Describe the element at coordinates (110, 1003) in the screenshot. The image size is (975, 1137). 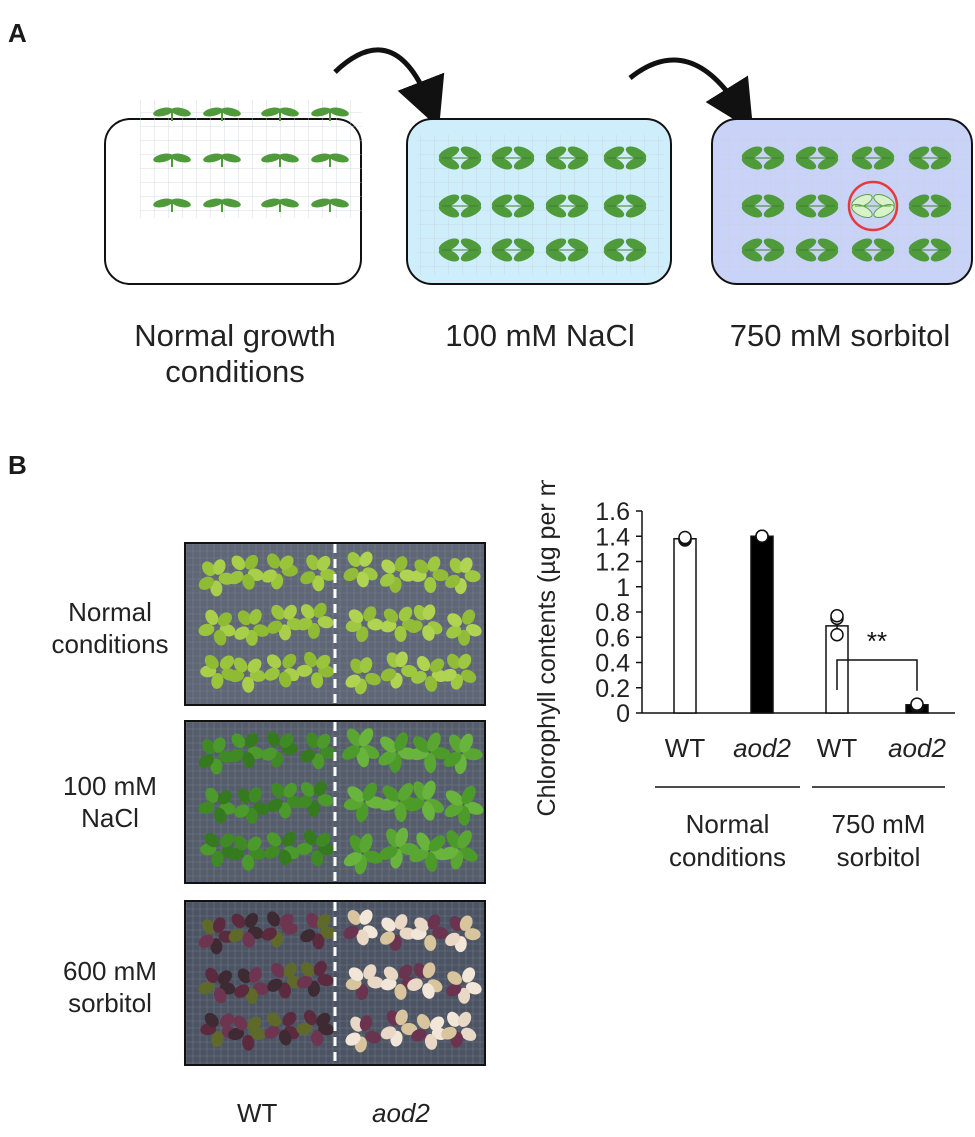
I see `row-label-line: sorbitol` at that location.